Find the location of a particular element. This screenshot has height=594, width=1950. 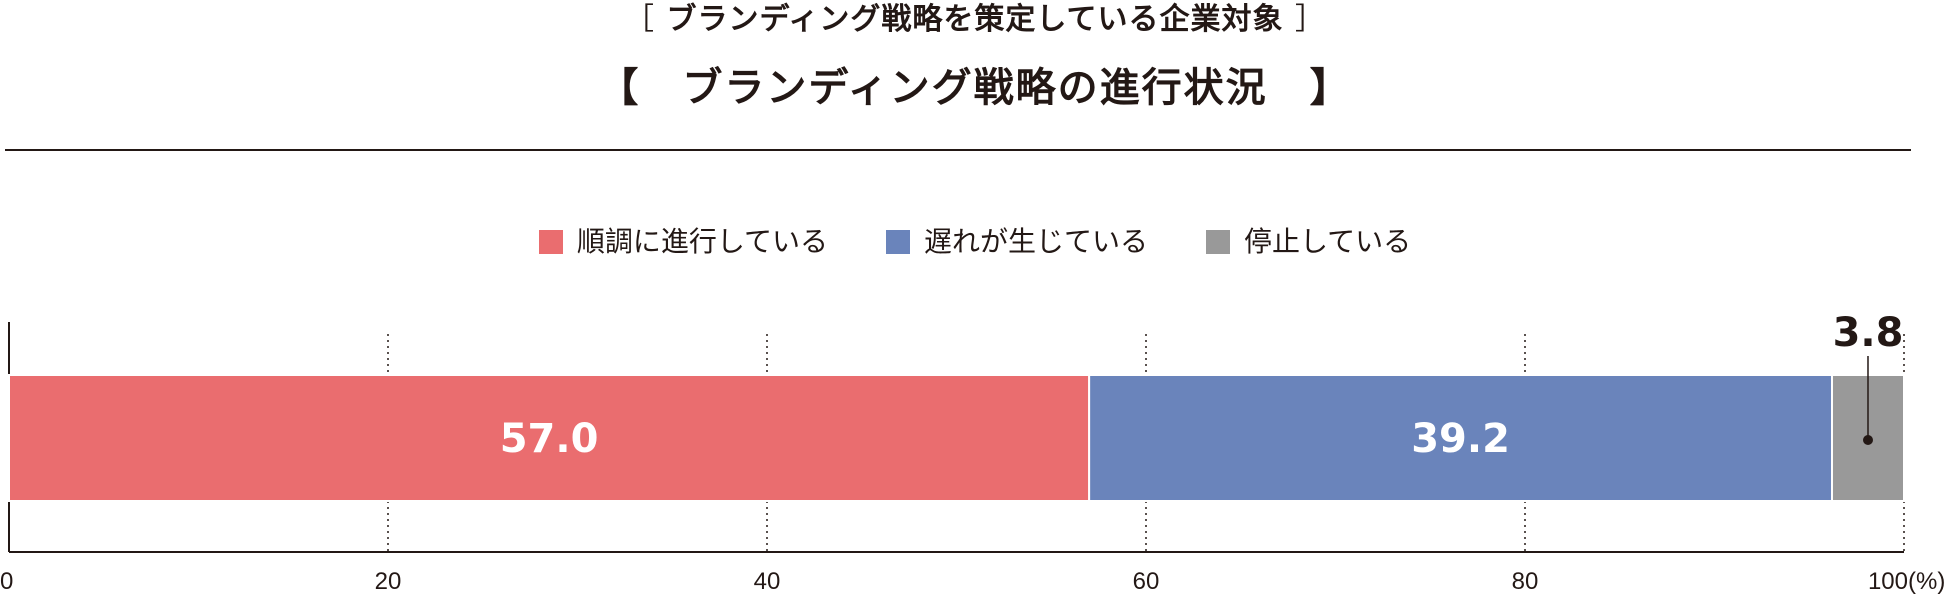

x-tick-label-80: 80 is located at coordinates (1525, 581).